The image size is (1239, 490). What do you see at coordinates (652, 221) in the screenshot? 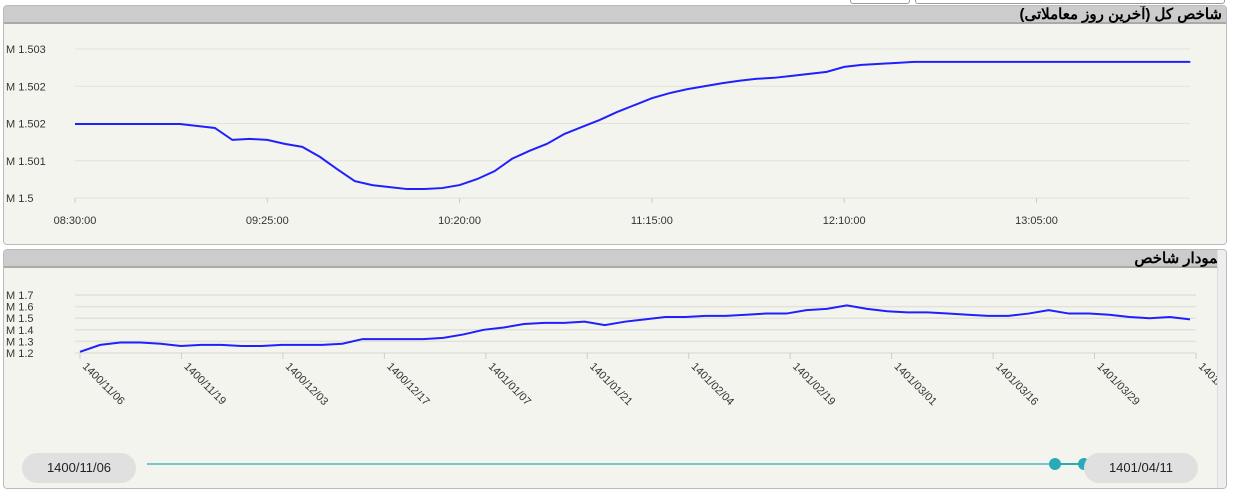
I see `x-tick-label: 11:15:00` at bounding box center [652, 221].